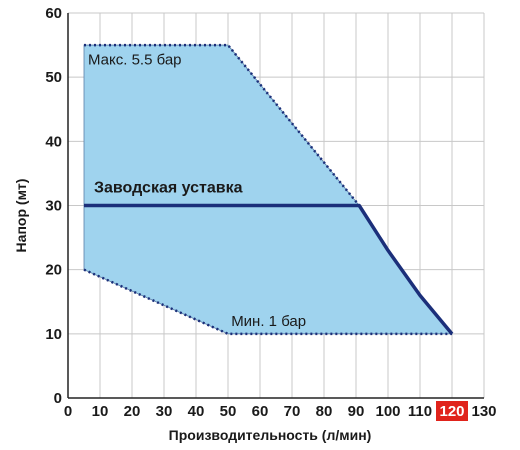 The image size is (520, 450). What do you see at coordinates (260, 411) in the screenshot?
I see `x-tick-label: 60` at bounding box center [260, 411].